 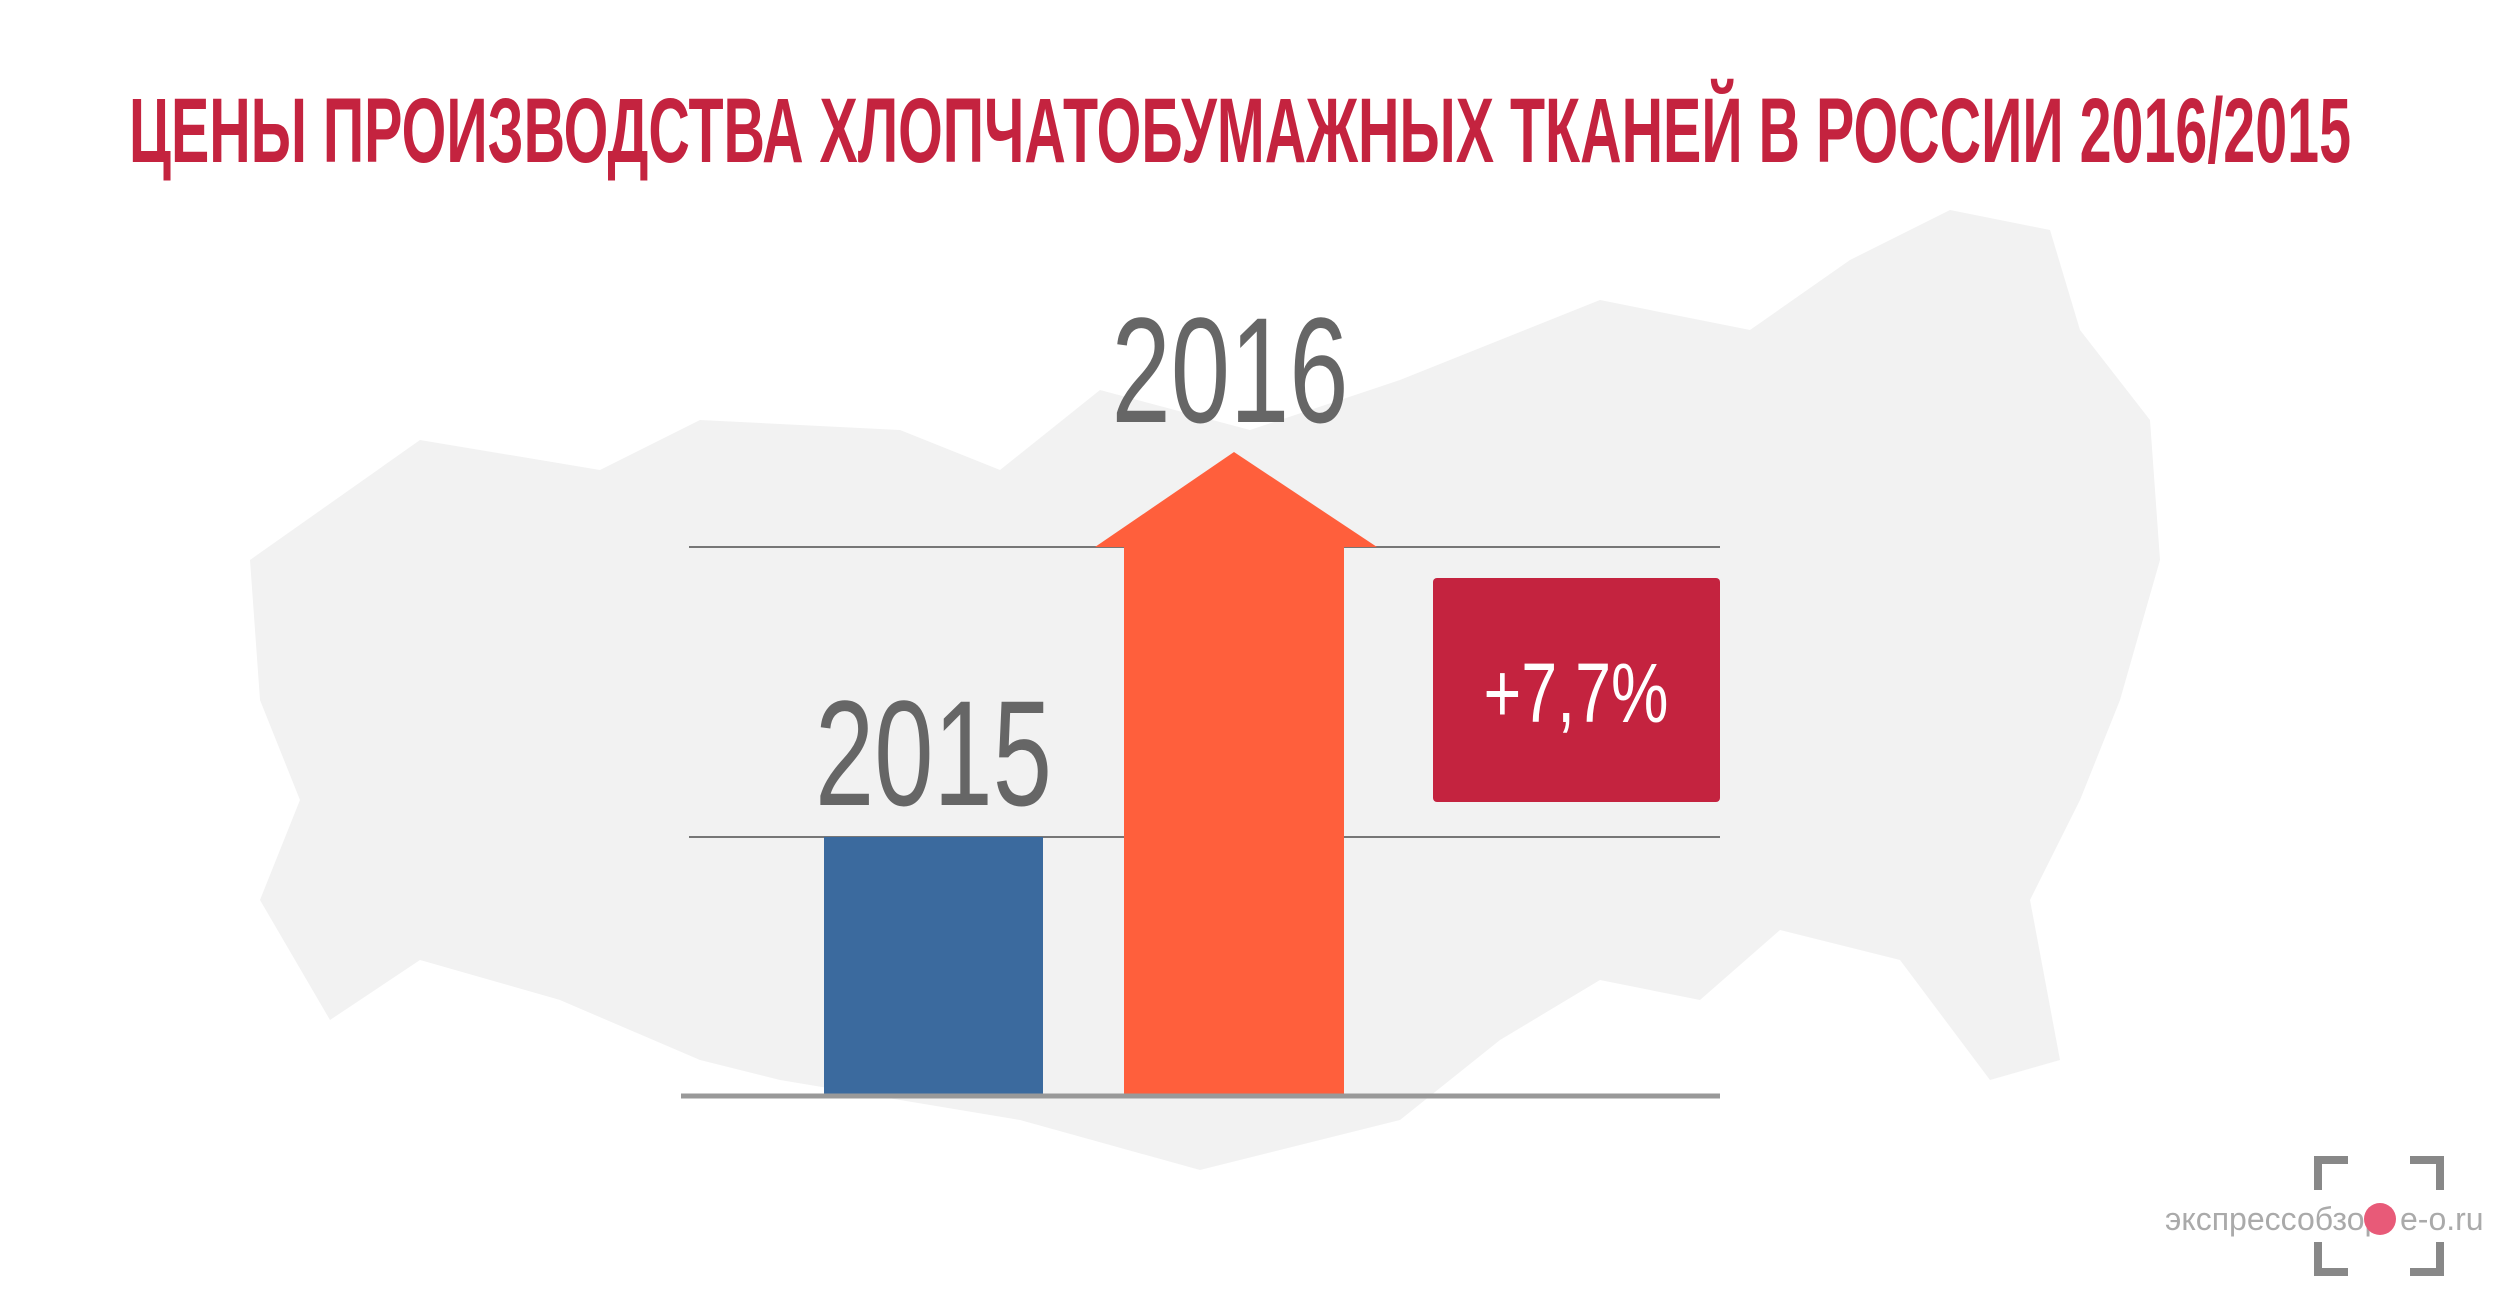 What do you see at coordinates (2380, 1219) in the screenshot?
I see `watermark-dot` at bounding box center [2380, 1219].